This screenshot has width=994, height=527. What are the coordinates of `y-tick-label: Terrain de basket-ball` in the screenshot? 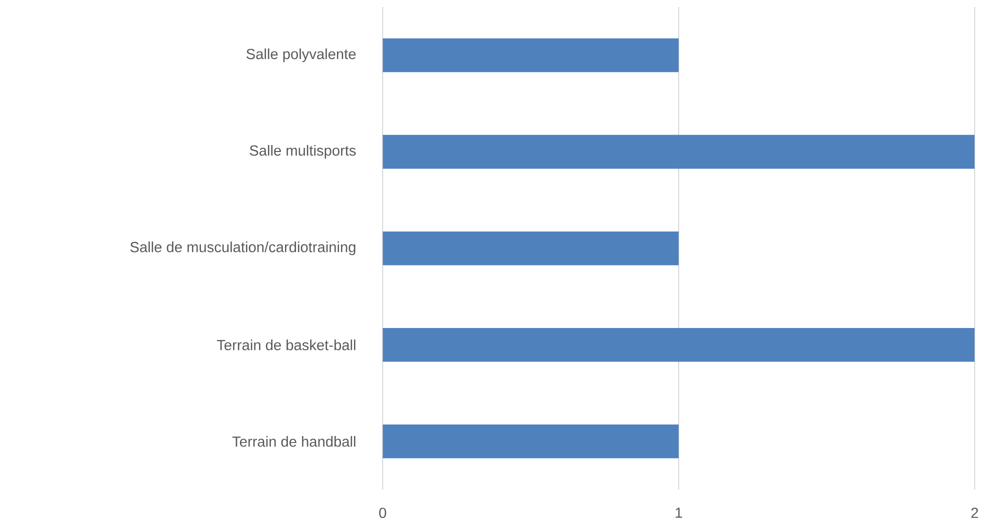 It's located at (286, 345).